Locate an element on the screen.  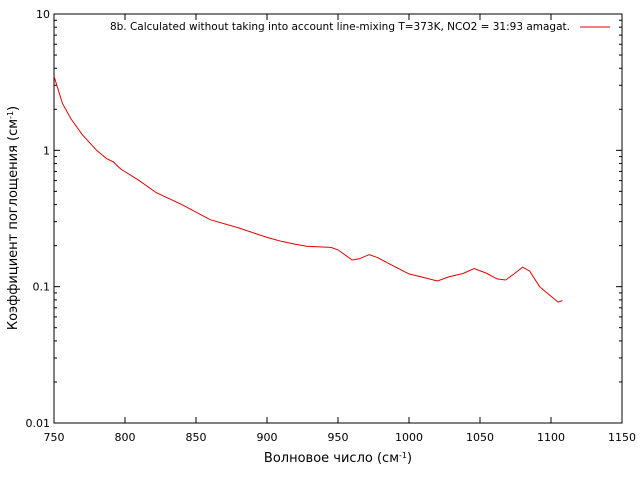
x-tick-label: 800 is located at coordinates (125, 437).